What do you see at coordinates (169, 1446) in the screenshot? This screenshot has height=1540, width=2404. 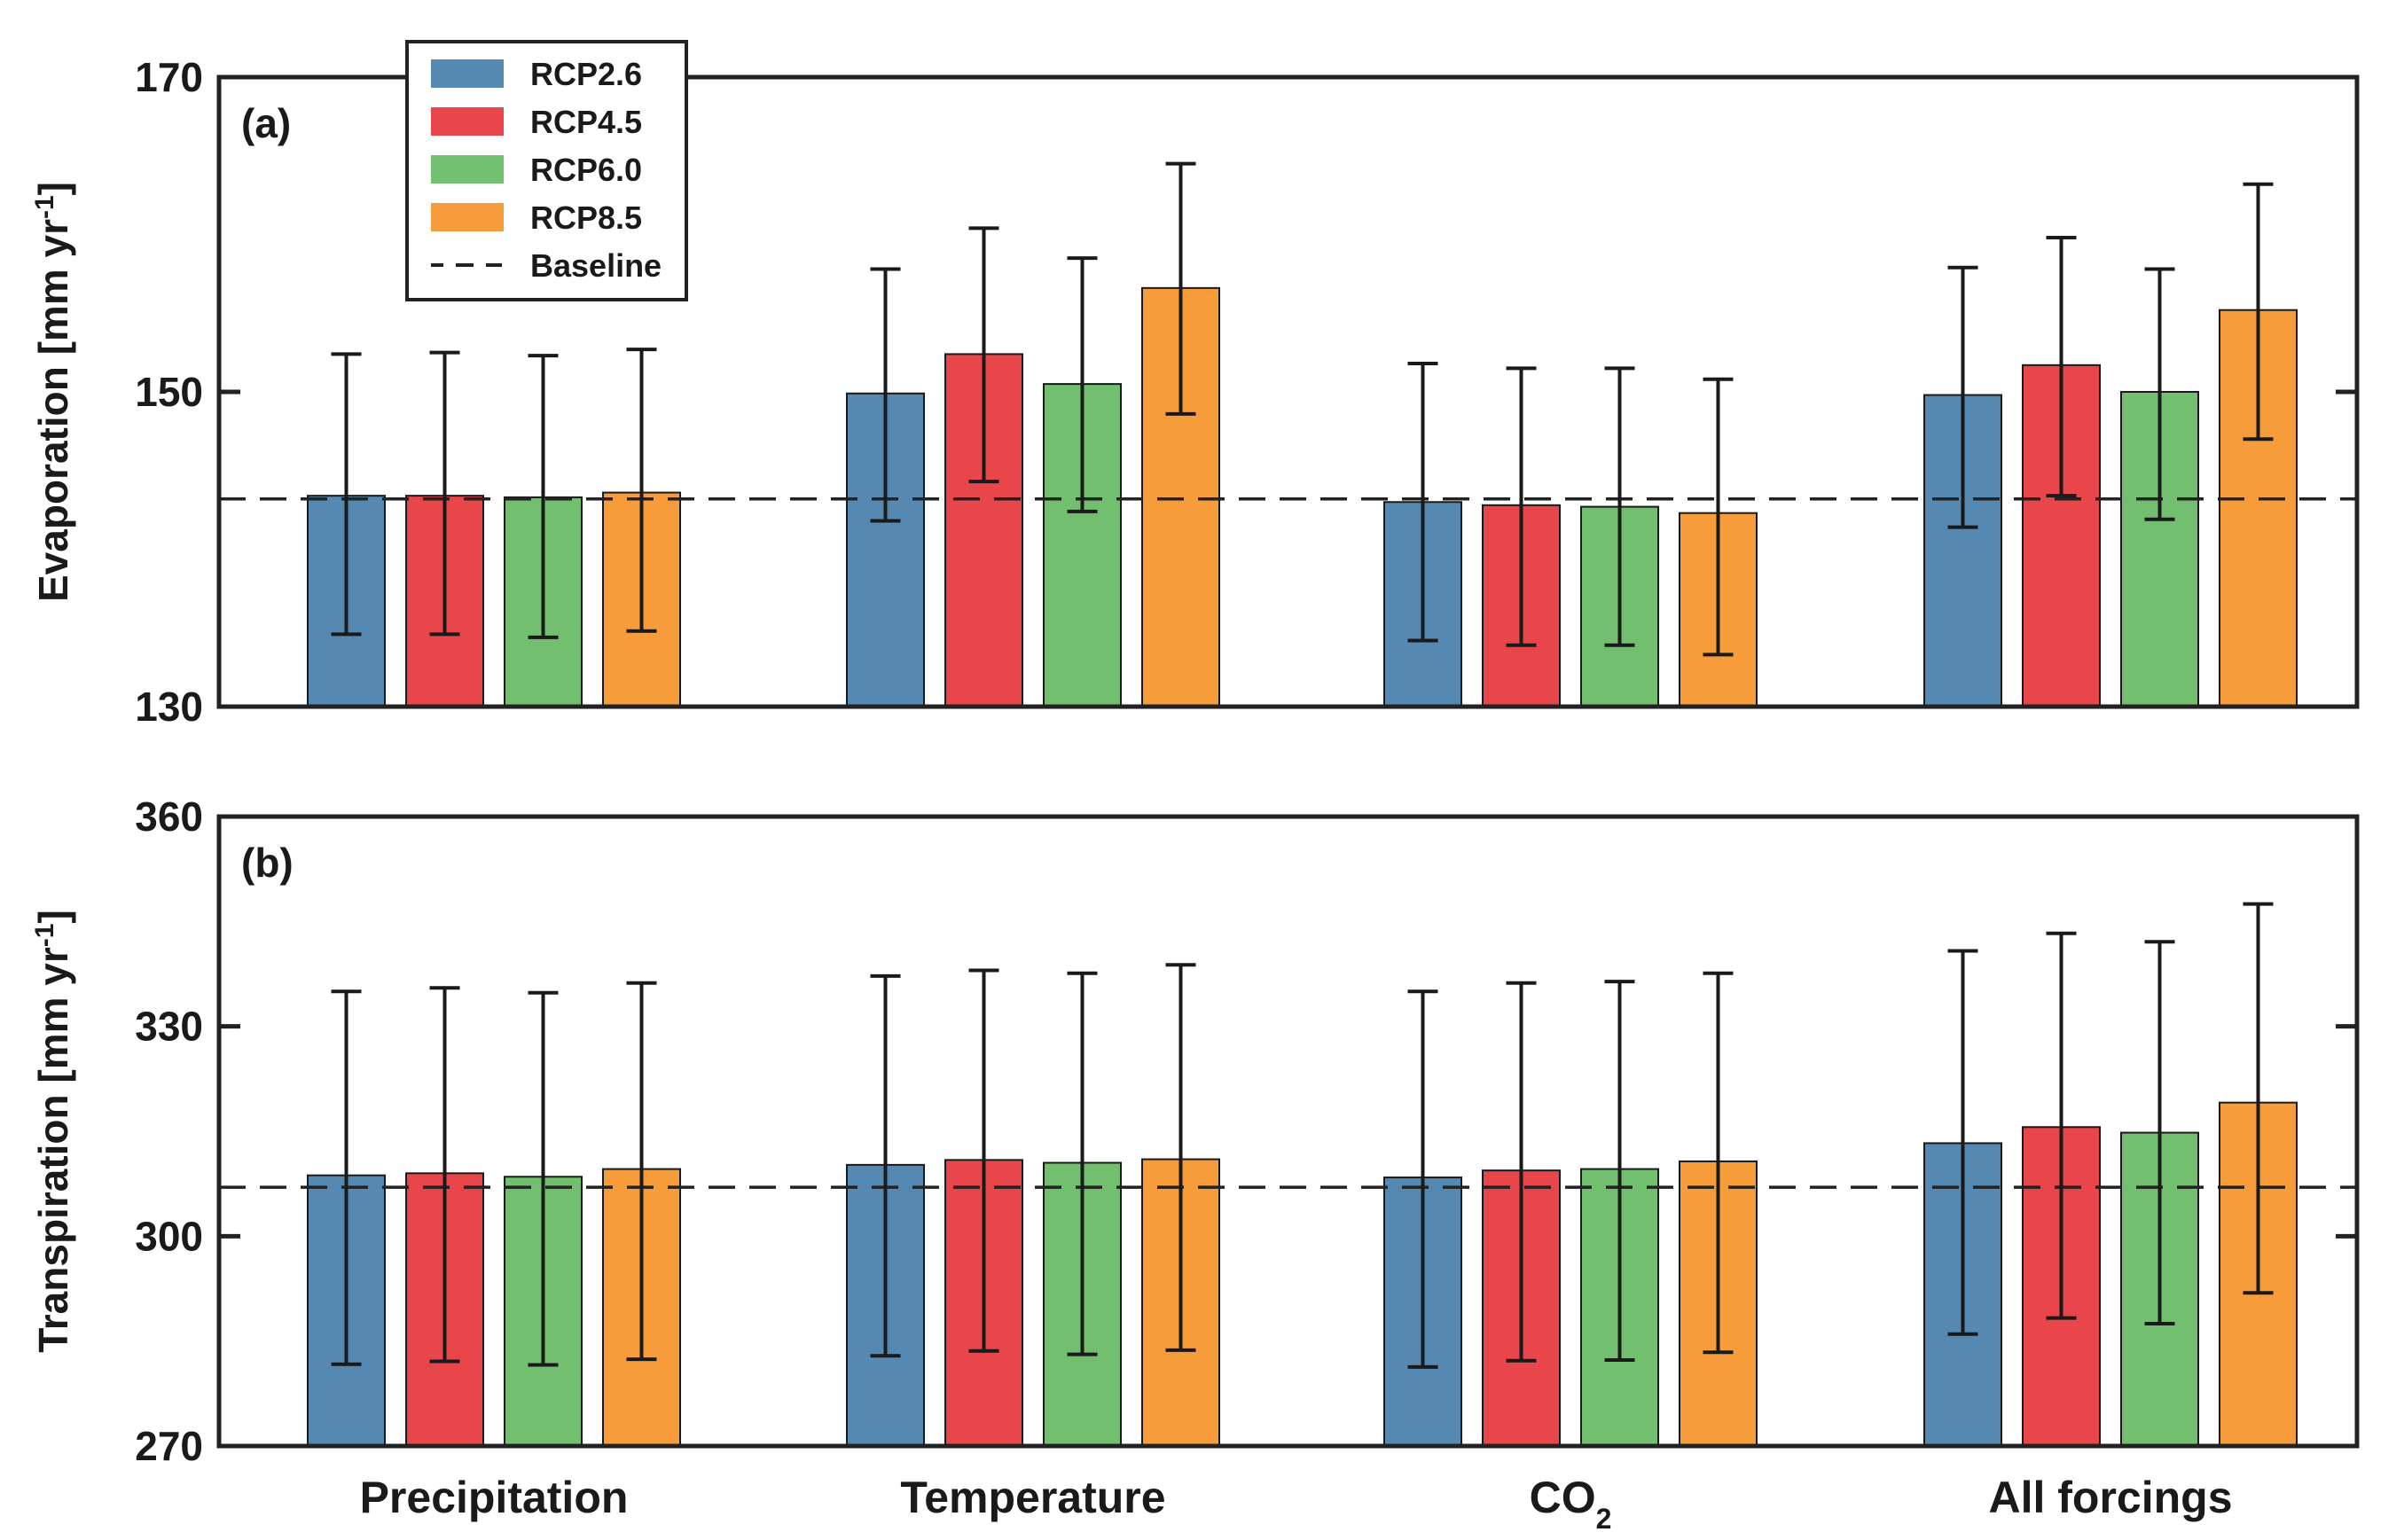 I see `y-tick-label: 270` at bounding box center [169, 1446].